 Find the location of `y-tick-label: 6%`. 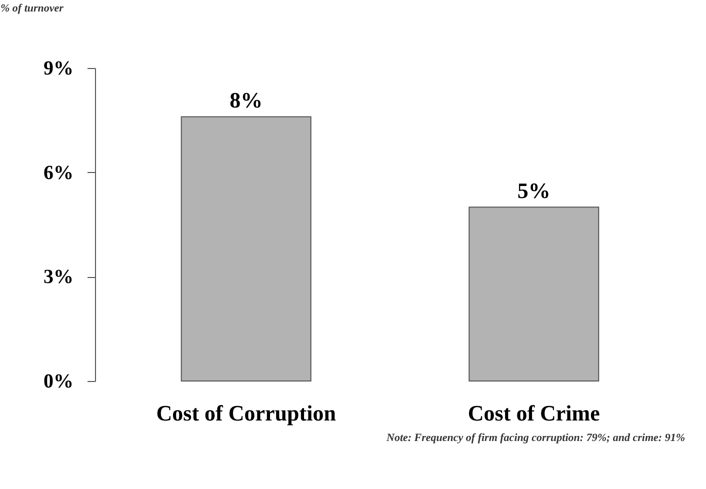

y-tick-label: 6% is located at coordinates (59, 173).